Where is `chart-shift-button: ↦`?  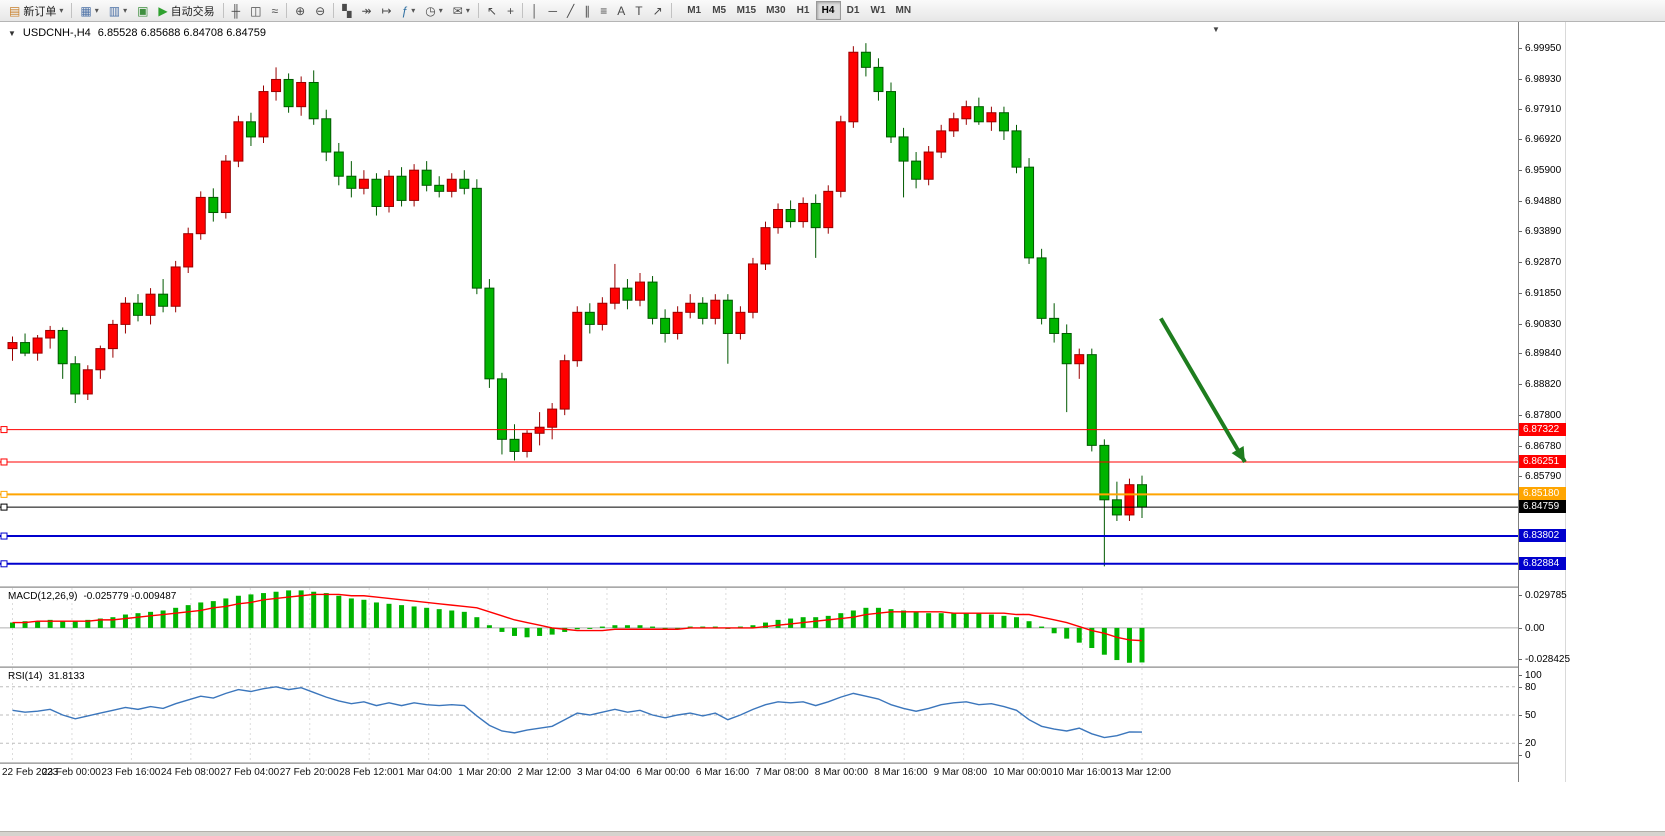
chart-shift-button: ↦ is located at coordinates (387, 10).